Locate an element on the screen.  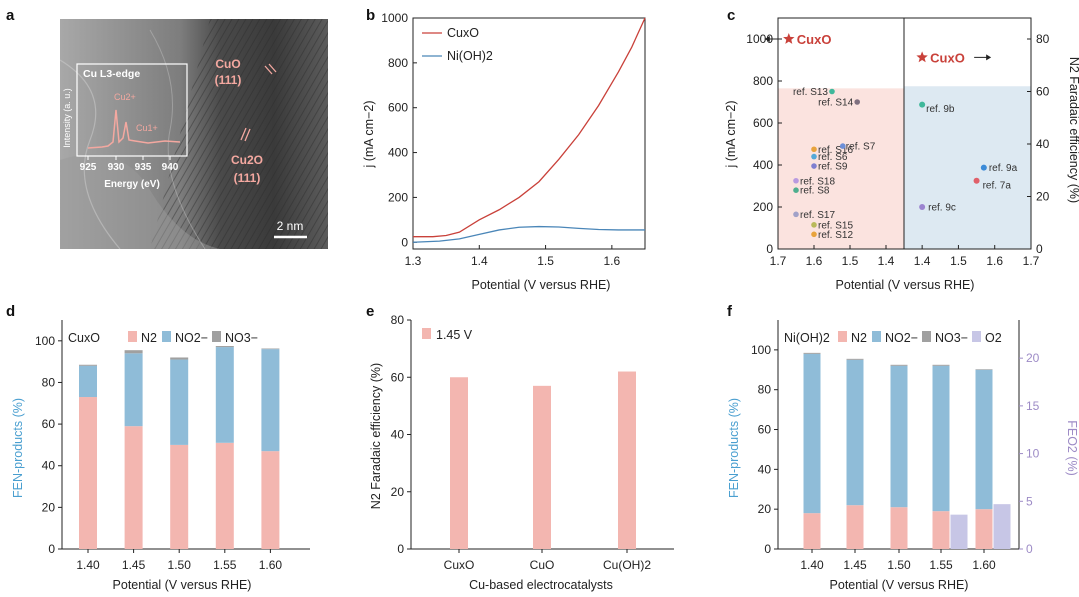
y-tick-label: 200 is located at coordinates (398, 197).